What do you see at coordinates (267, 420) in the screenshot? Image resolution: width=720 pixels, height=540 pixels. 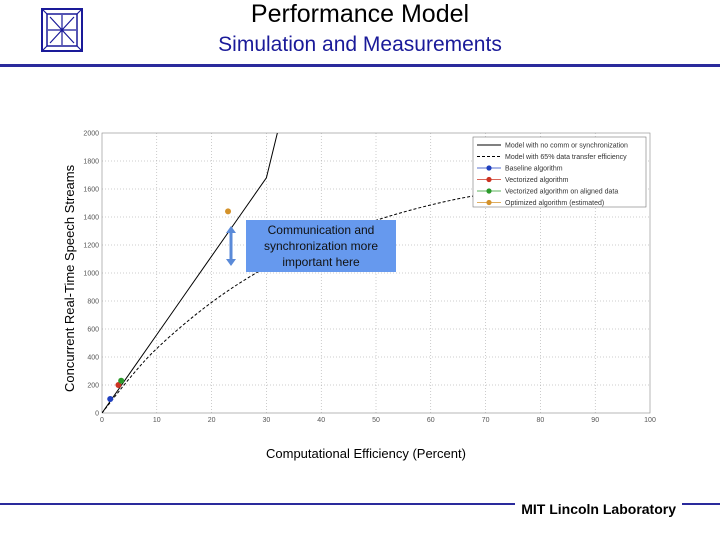 I see `x-tick-label: 30` at bounding box center [267, 420].